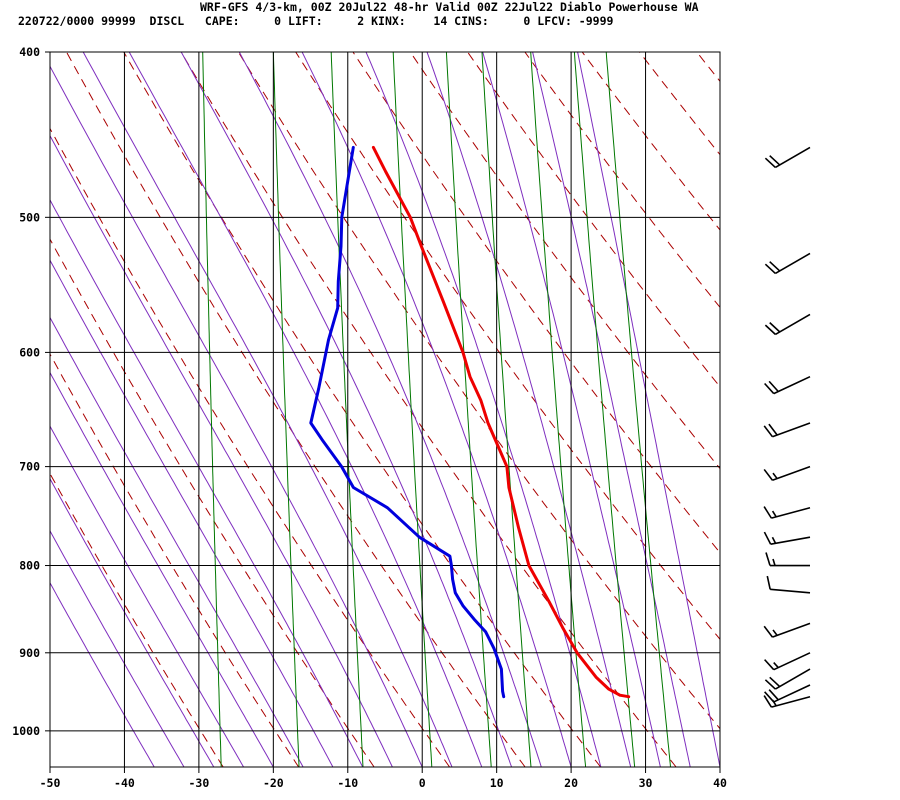  Describe the element at coordinates (29, 352) in the screenshot. I see `pressure-tick-label: 600` at that location.